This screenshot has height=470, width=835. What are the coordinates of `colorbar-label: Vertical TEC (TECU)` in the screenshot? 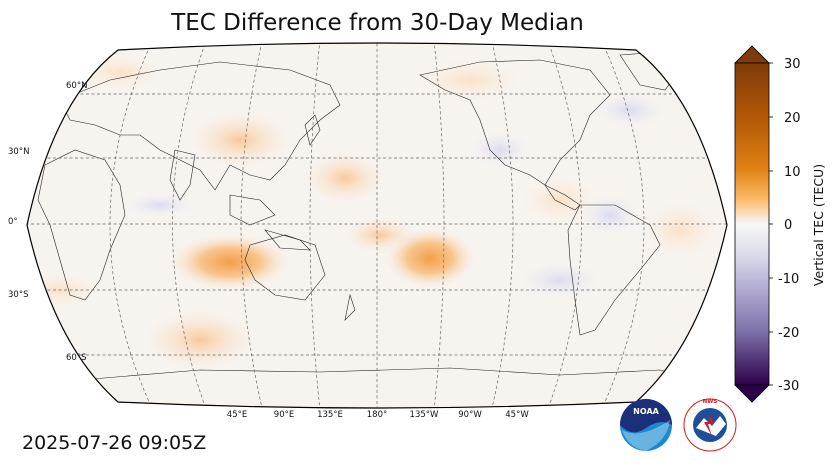 It's located at (818, 225).